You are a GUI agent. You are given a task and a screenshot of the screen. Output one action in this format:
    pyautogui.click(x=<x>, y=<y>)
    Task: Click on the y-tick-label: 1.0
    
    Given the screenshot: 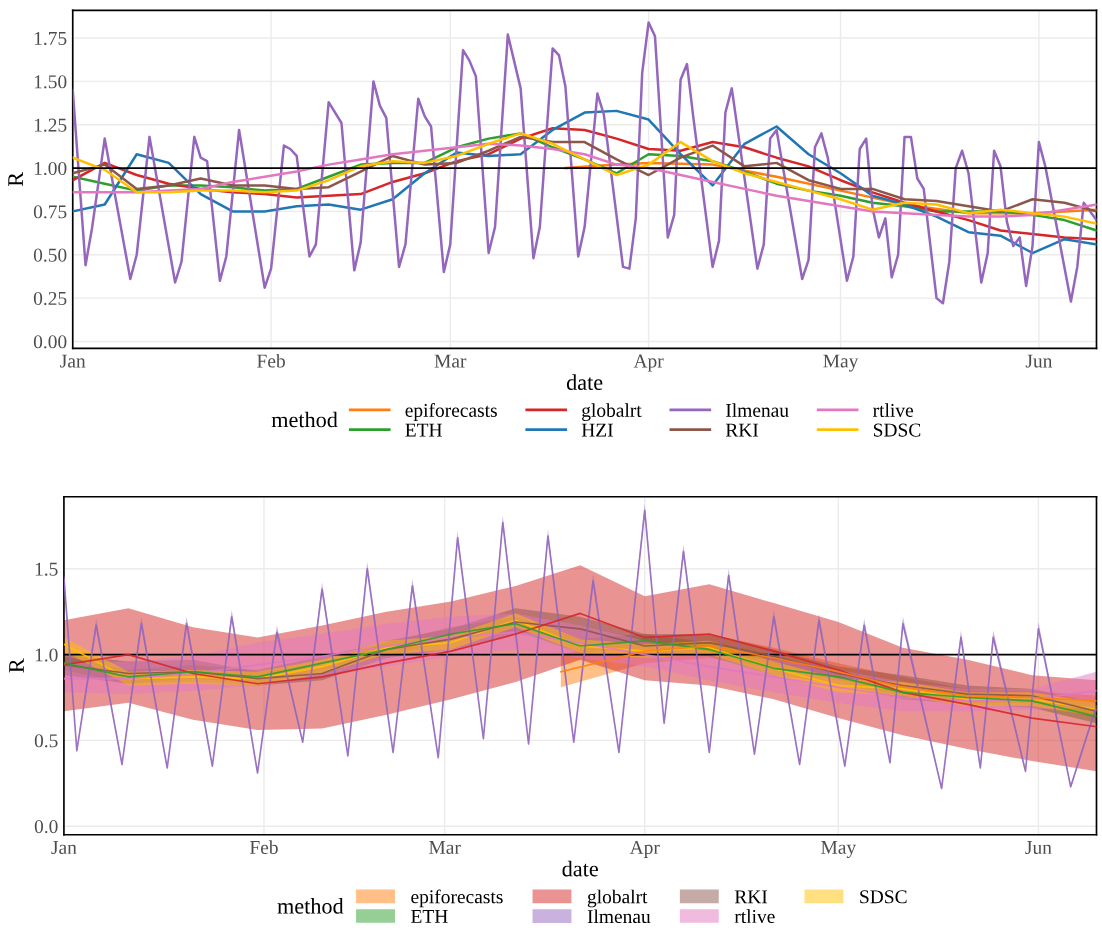 What is the action you would take?
    pyautogui.click(x=46, y=655)
    